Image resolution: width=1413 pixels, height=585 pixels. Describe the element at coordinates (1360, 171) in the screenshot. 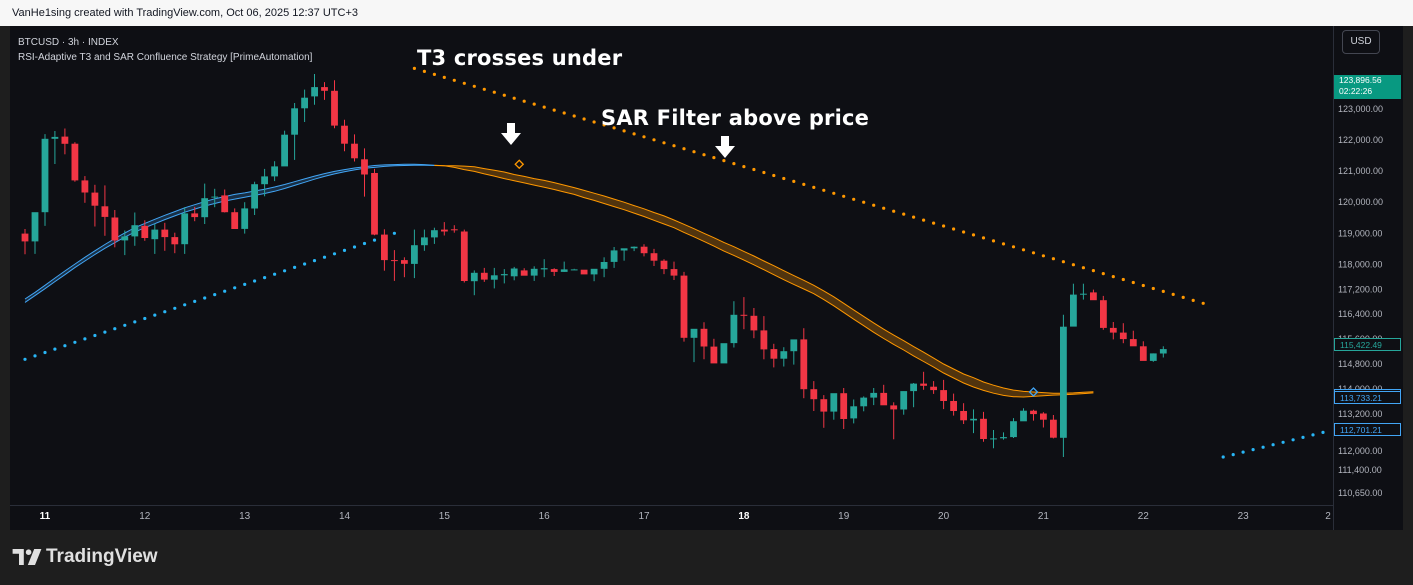

I see `y-tick-label: 121,000.00` at that location.